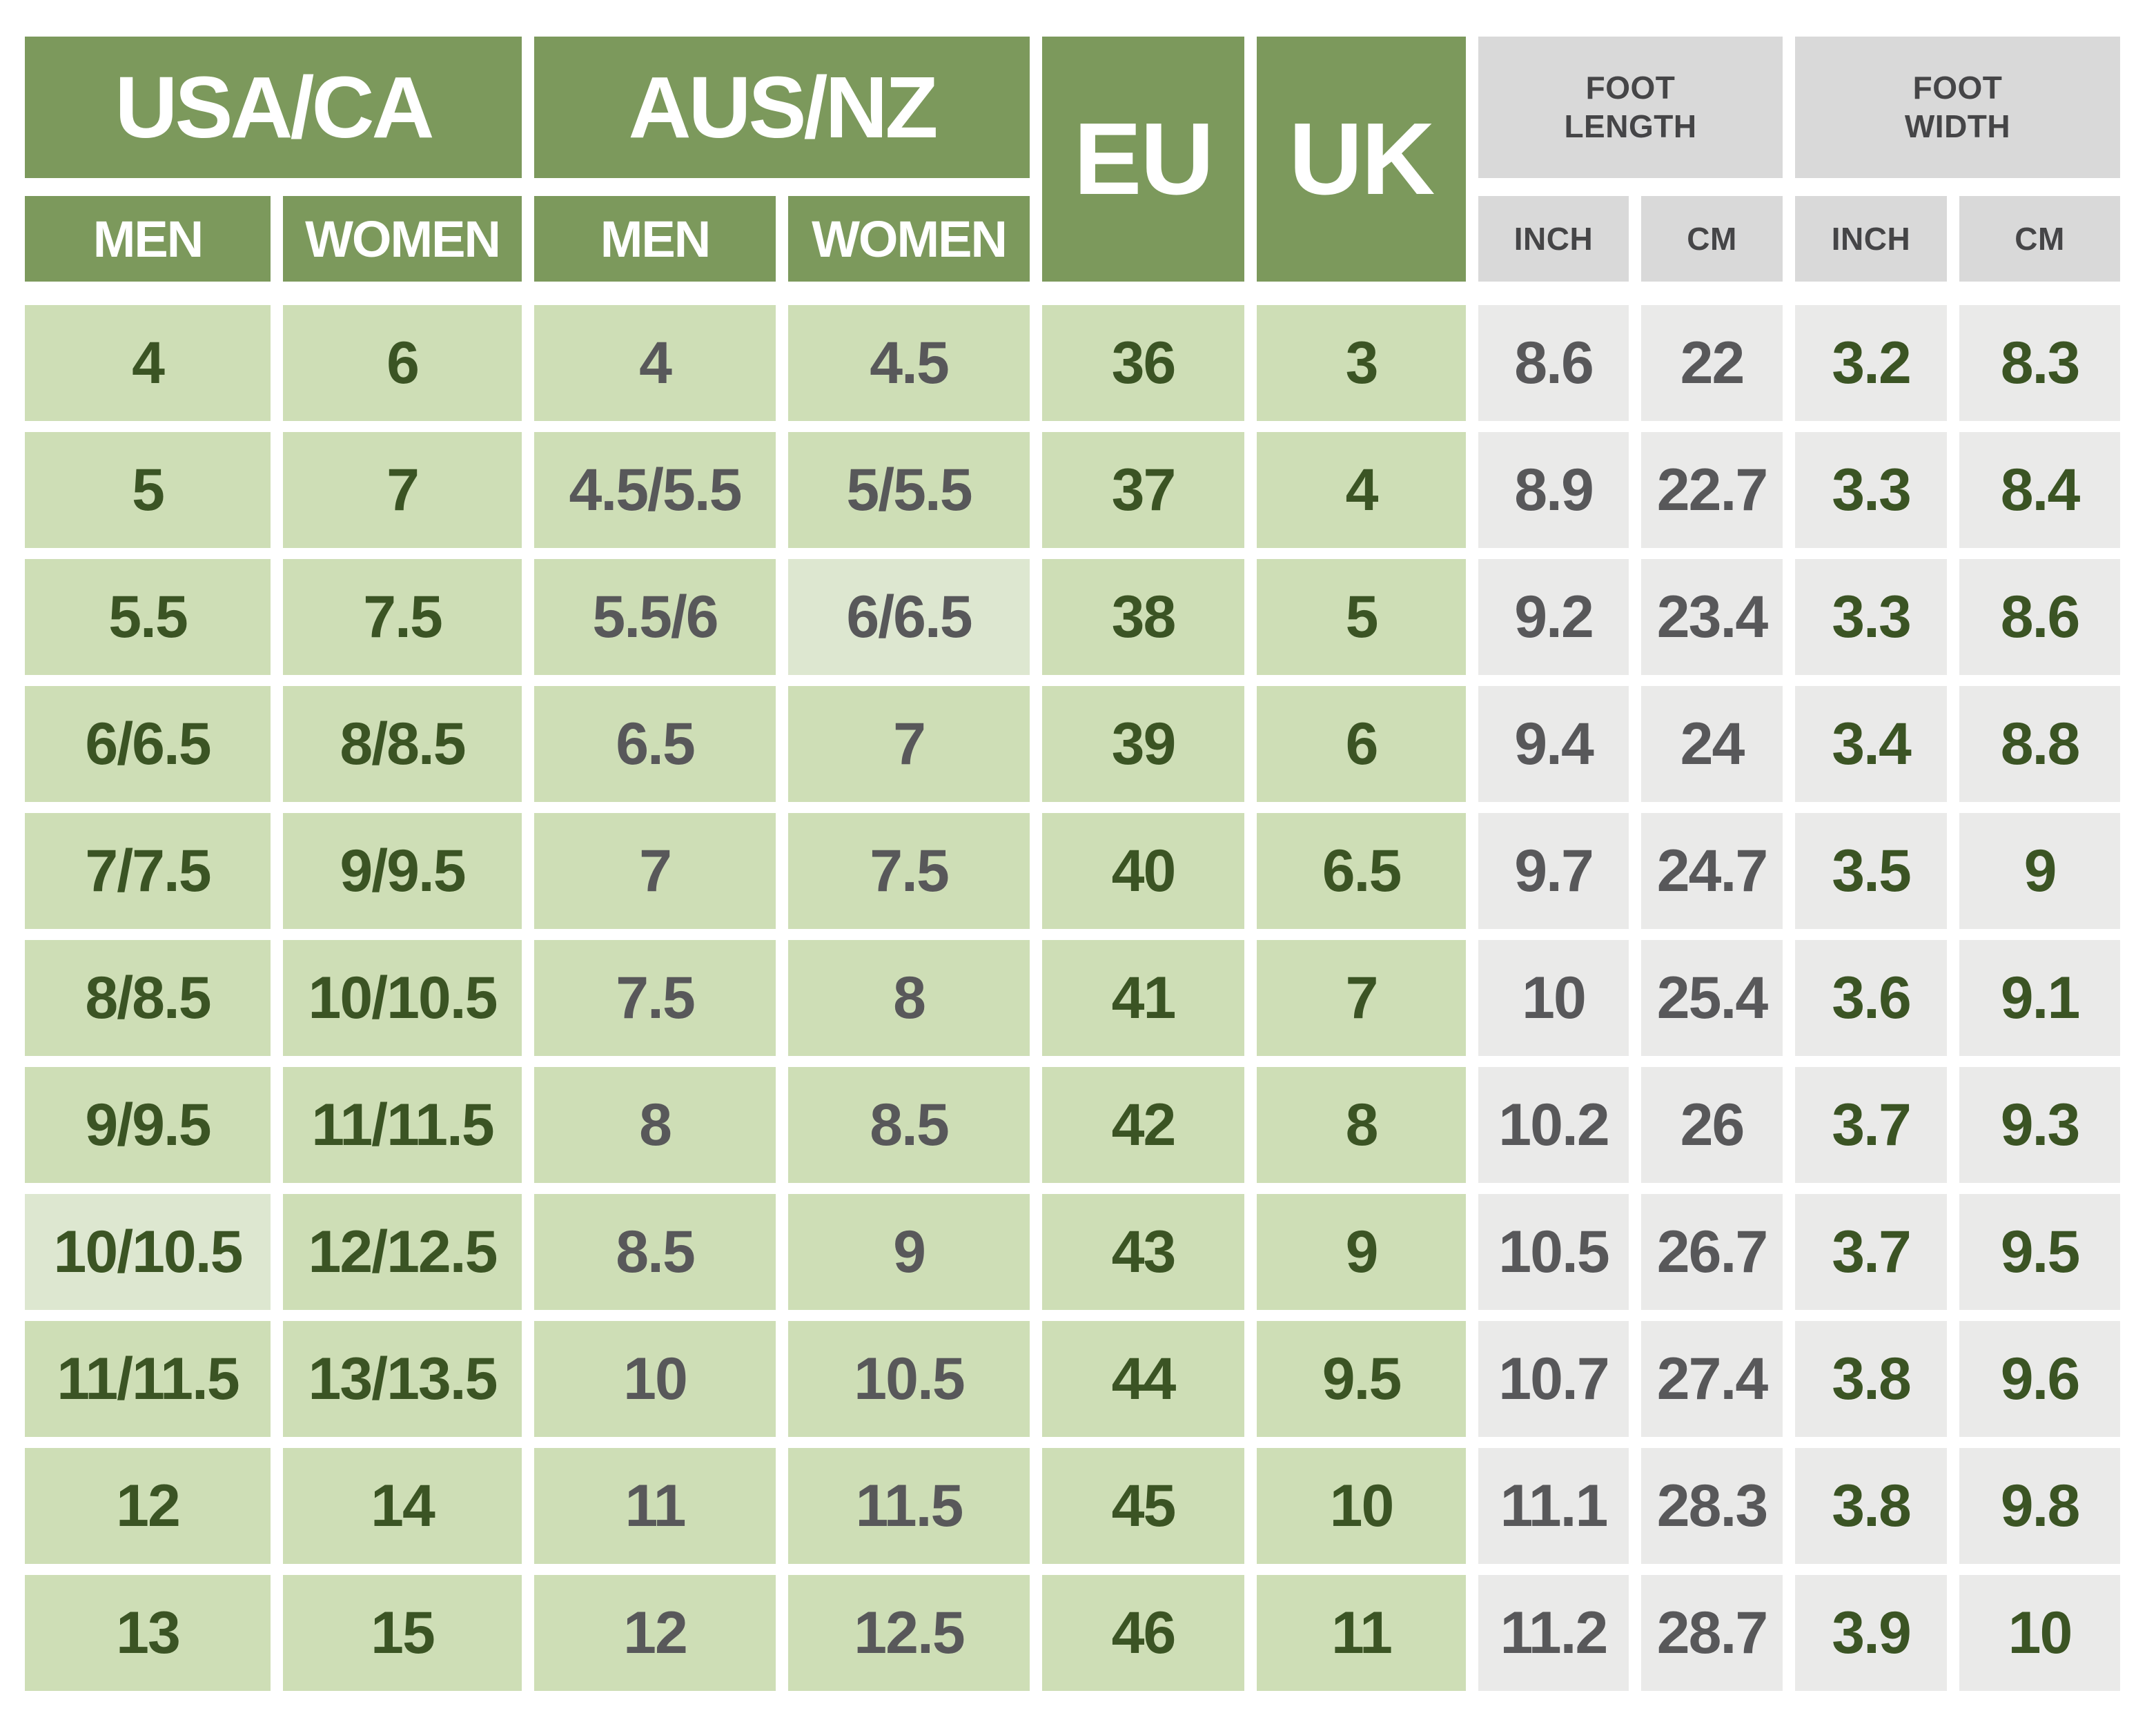 Image resolution: width=2156 pixels, height=1713 pixels. What do you see at coordinates (1553, 871) in the screenshot?
I see `table-cell-length_inch-row5: 9.7` at bounding box center [1553, 871].